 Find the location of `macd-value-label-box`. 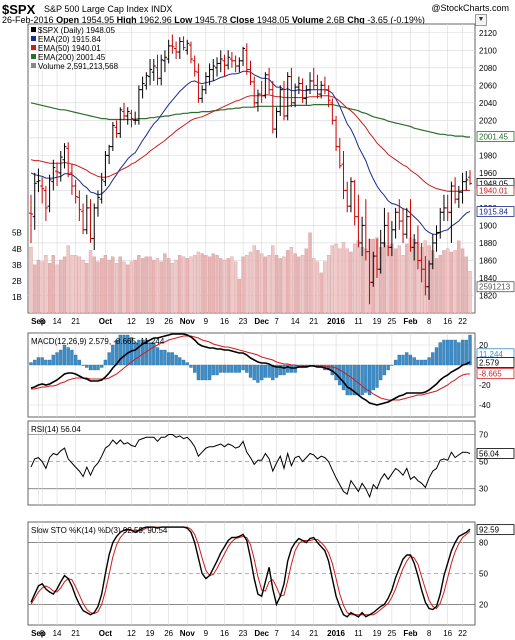

macd-value-label-box is located at coordinates (495, 374).